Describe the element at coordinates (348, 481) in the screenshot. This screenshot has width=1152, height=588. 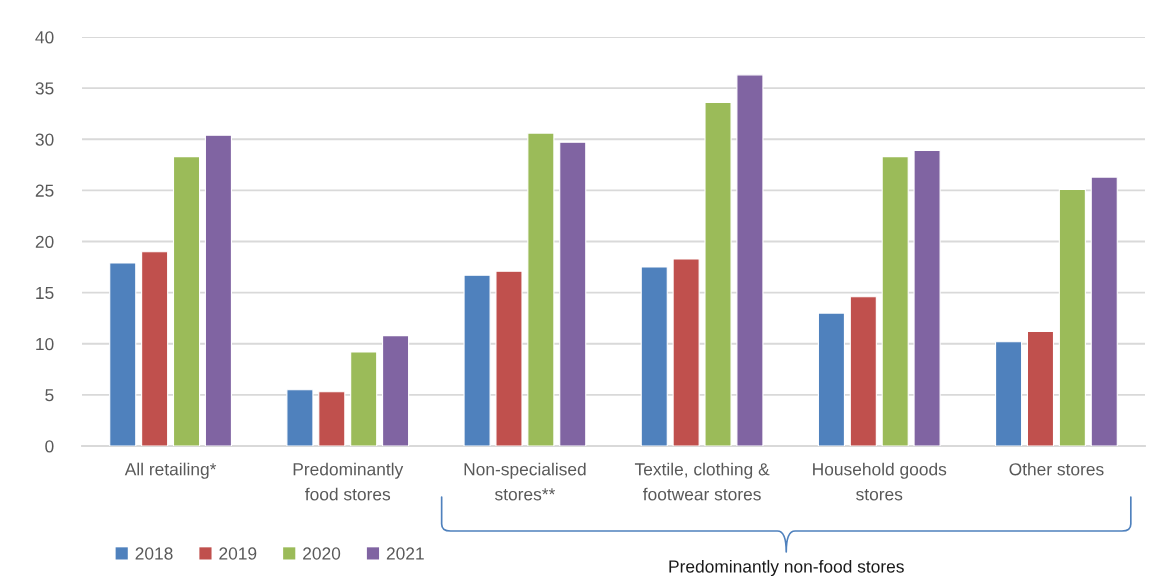
I see `x-tick-label: Predominantly food stores` at that location.